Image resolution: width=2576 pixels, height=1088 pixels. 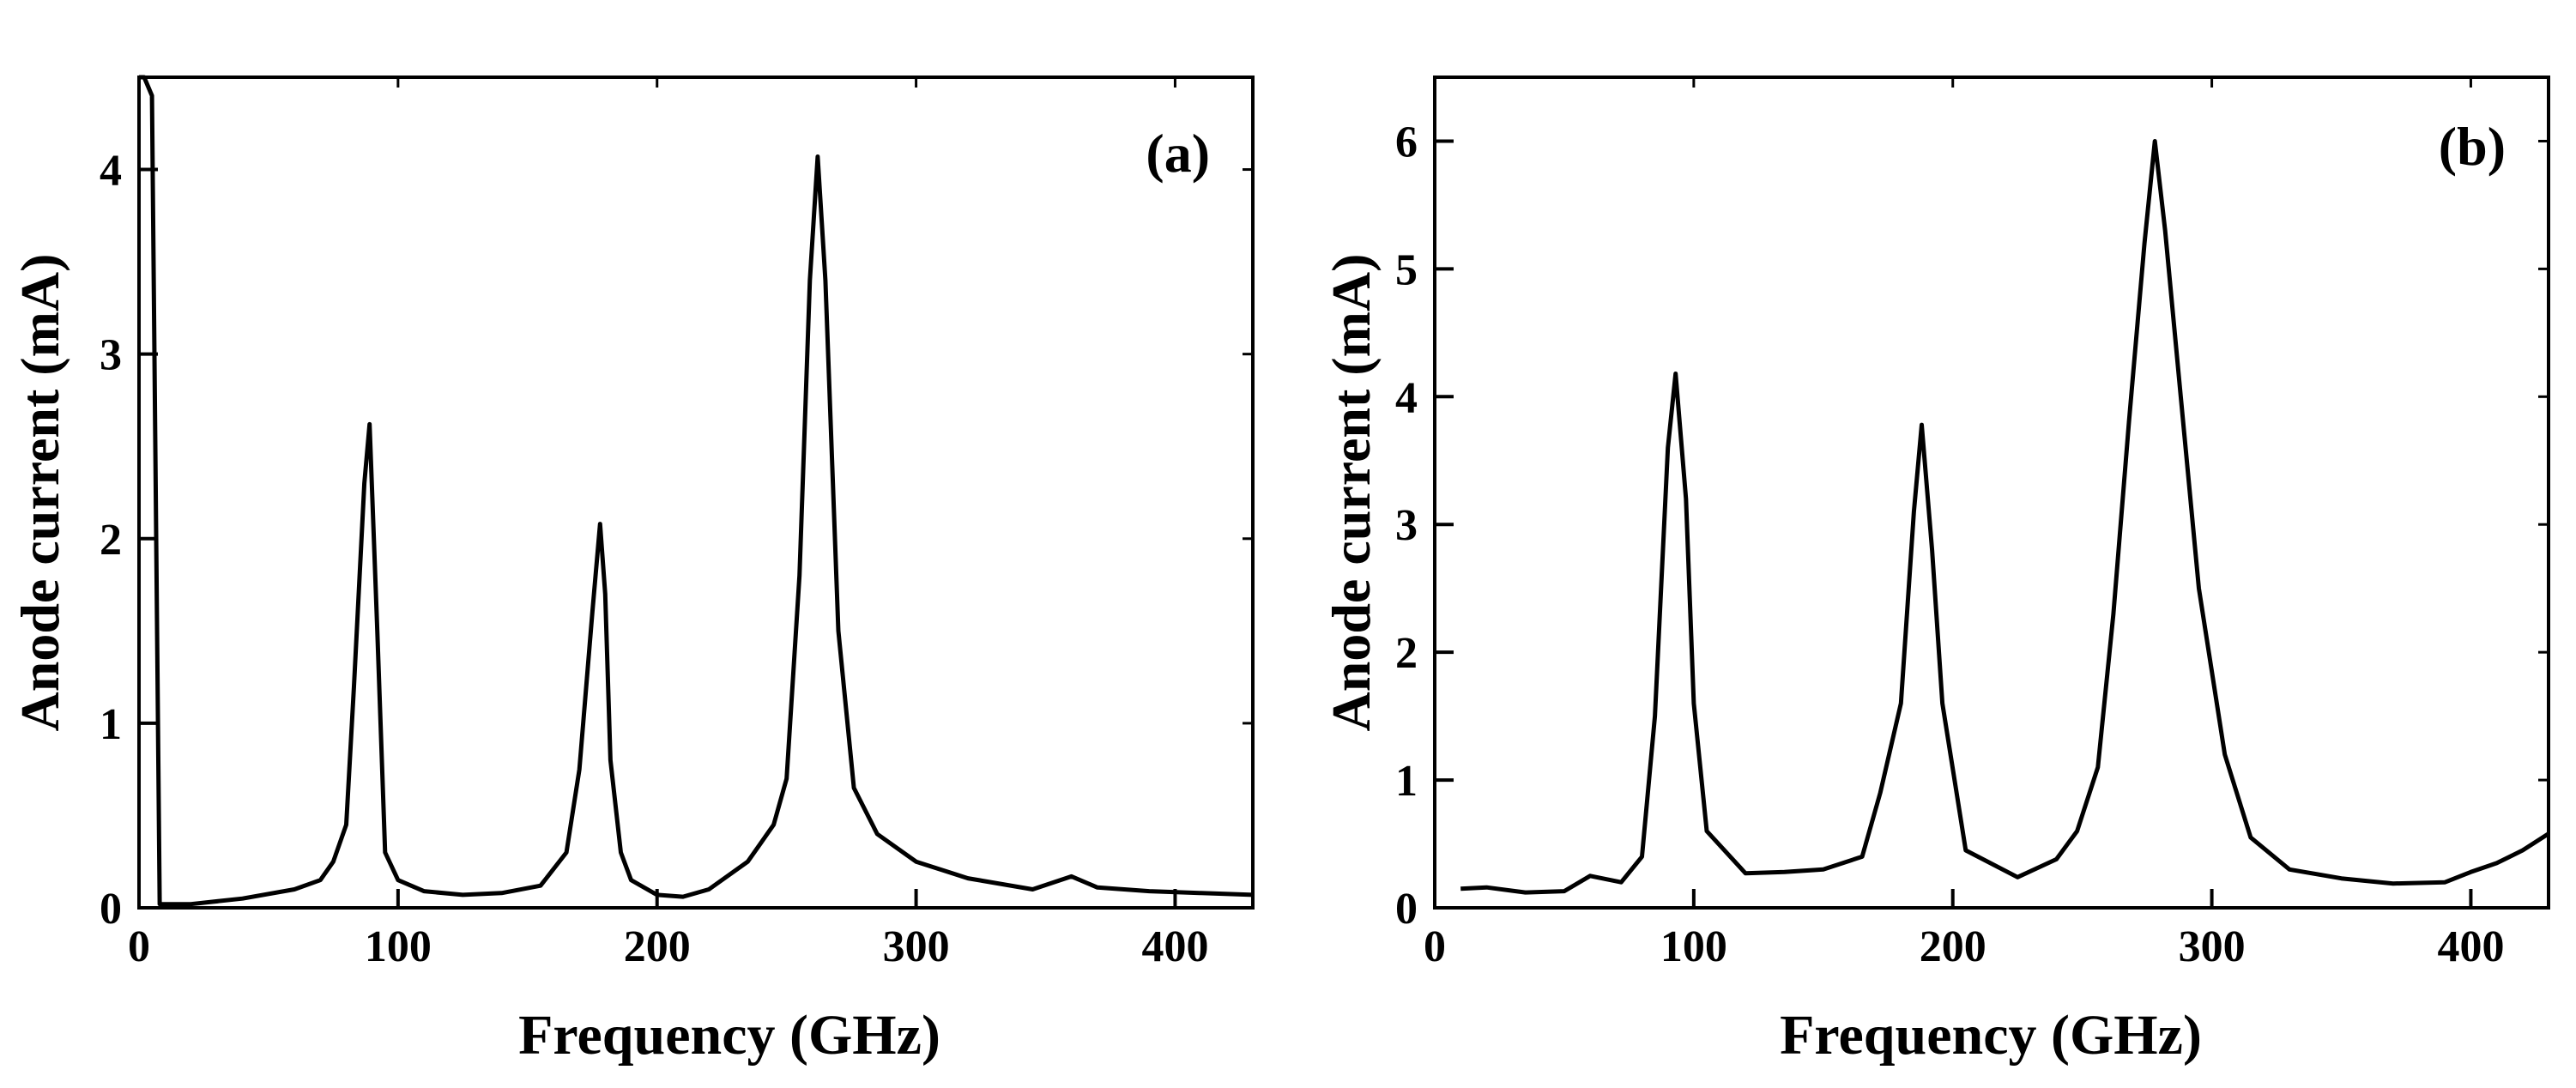 What do you see at coordinates (1178, 153) in the screenshot?
I see `panel-a-label: (a)` at bounding box center [1178, 153].